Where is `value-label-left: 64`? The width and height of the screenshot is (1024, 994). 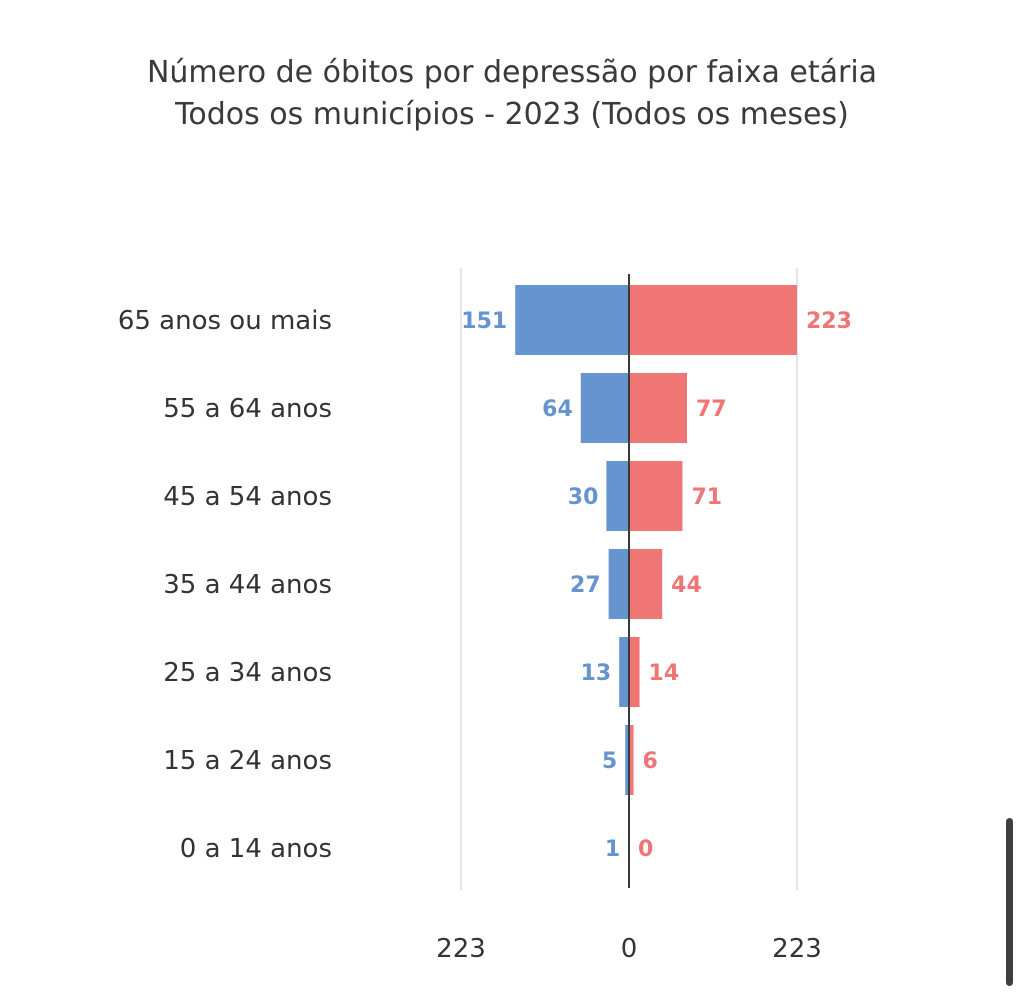 value-label-left: 64 is located at coordinates (557, 409).